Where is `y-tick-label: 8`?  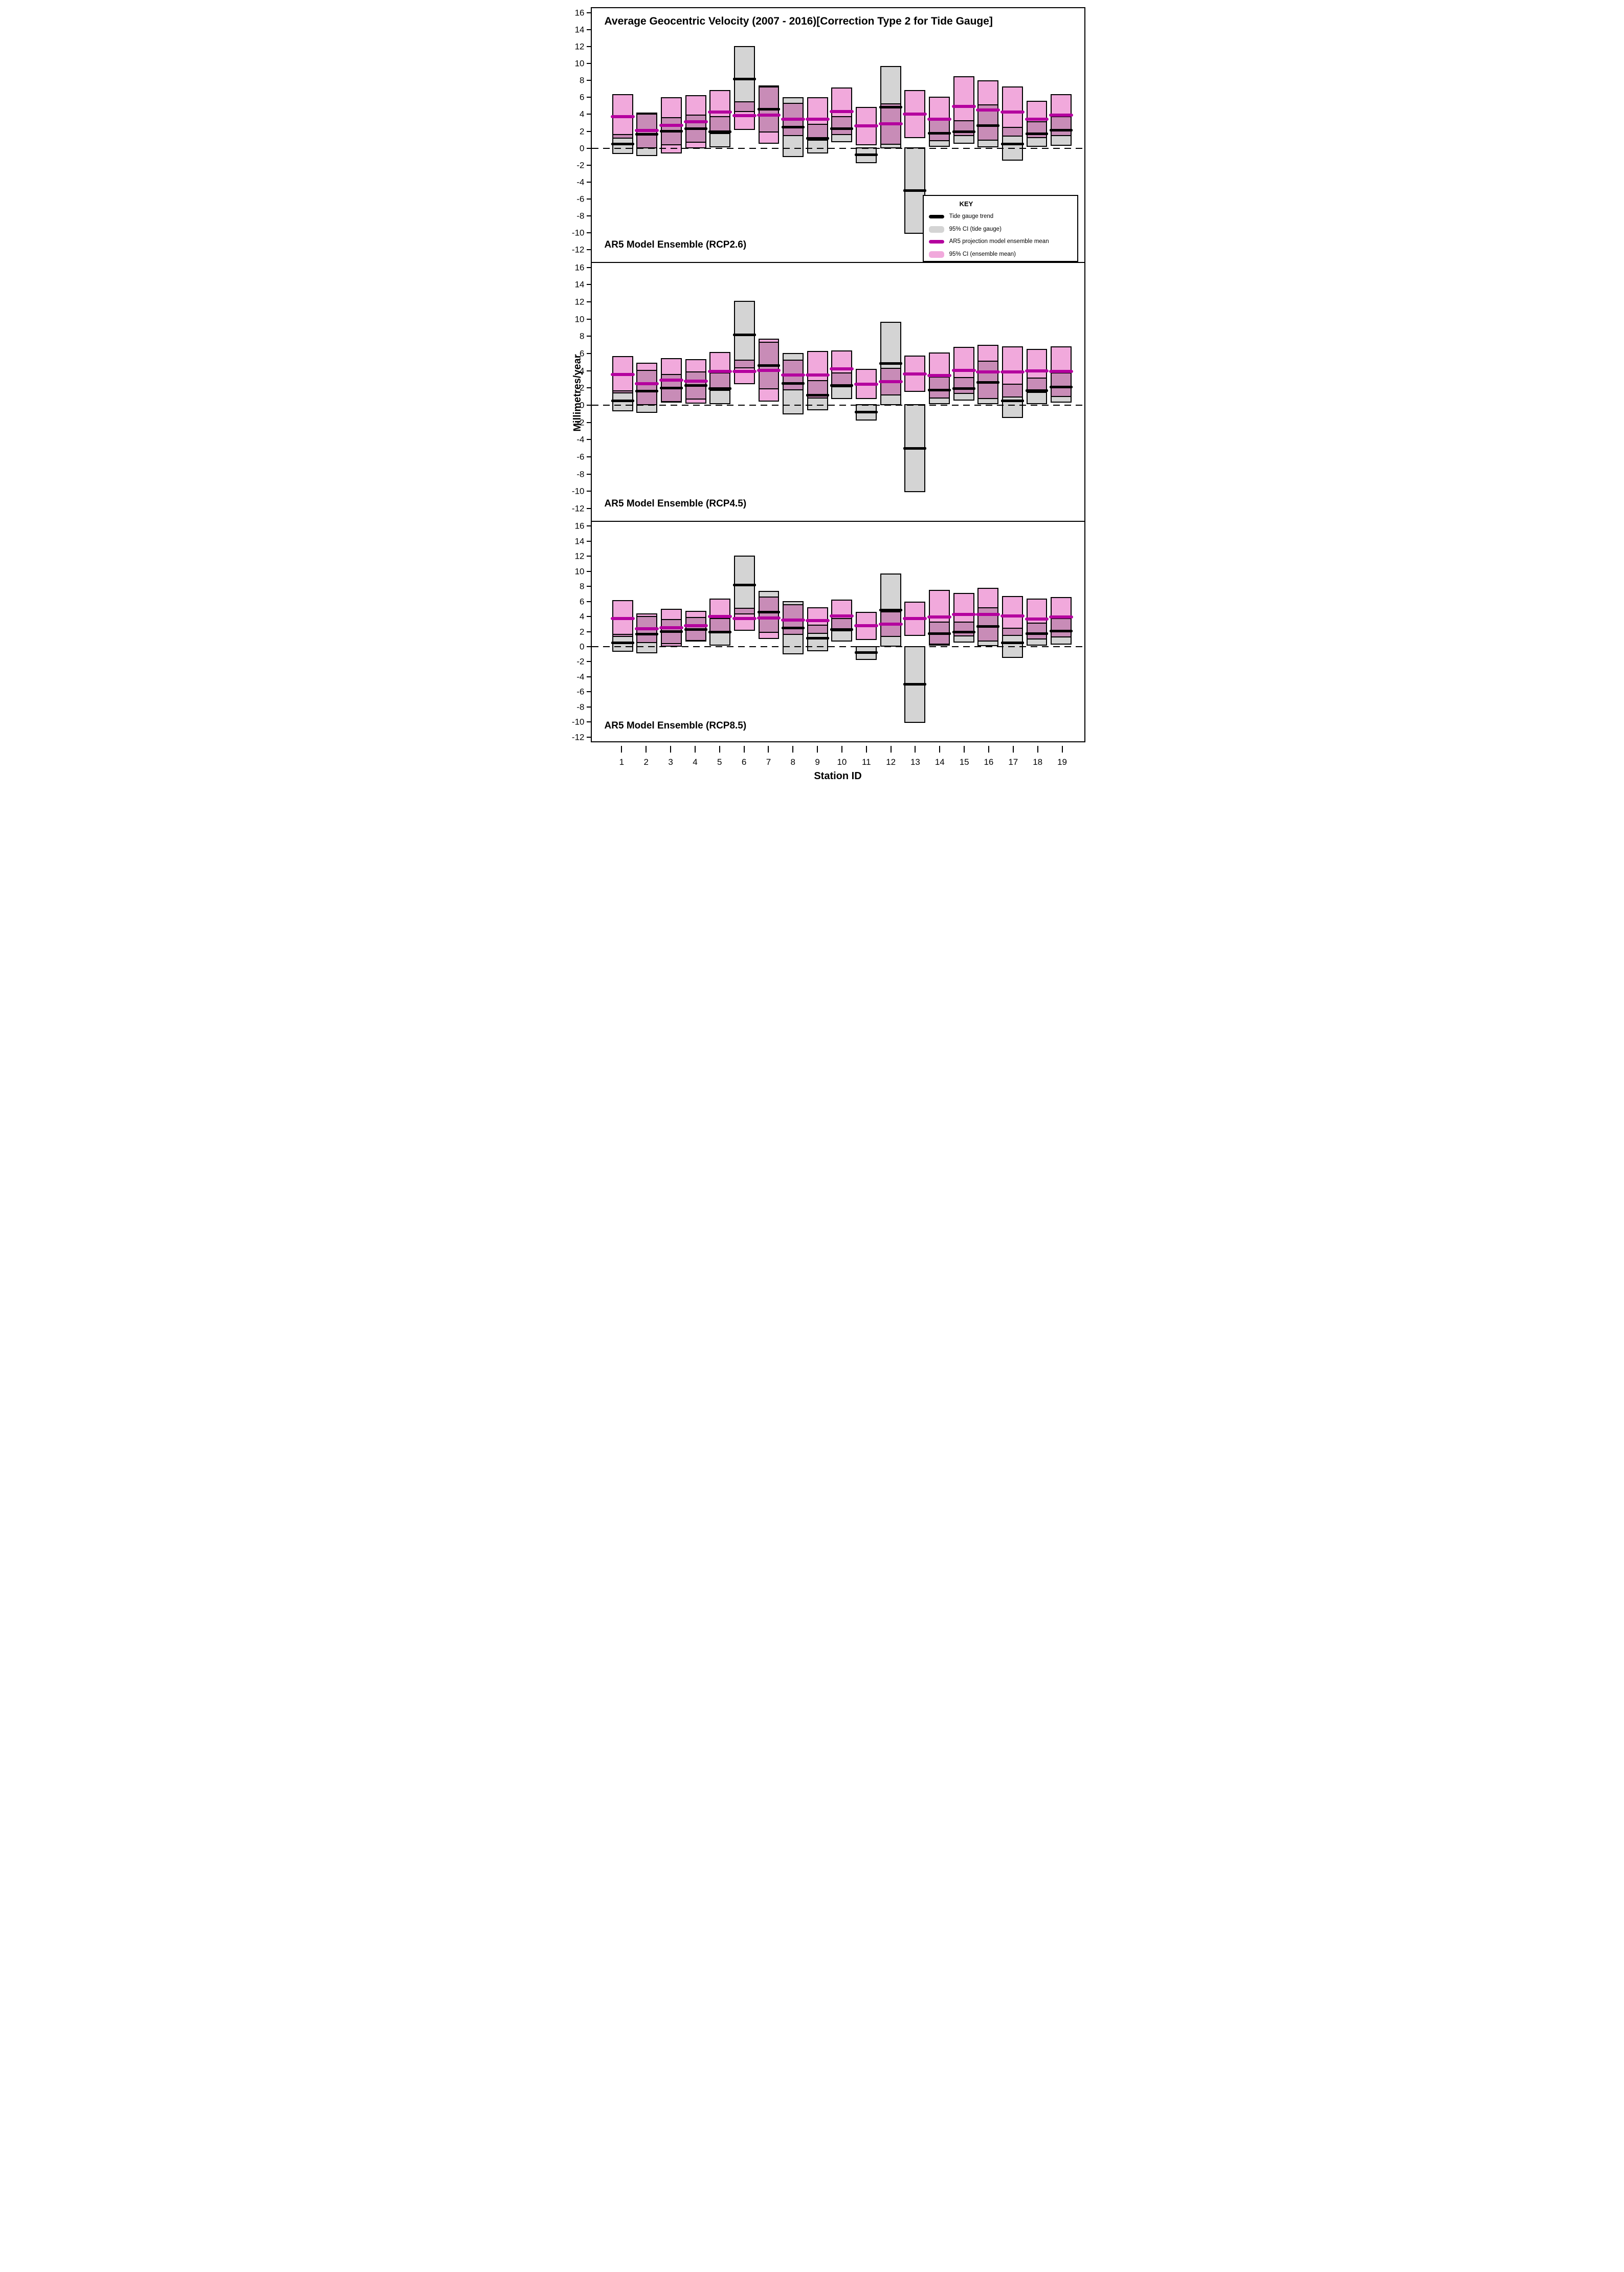
y-tick-label: 8 is located at coordinates (582, 80).